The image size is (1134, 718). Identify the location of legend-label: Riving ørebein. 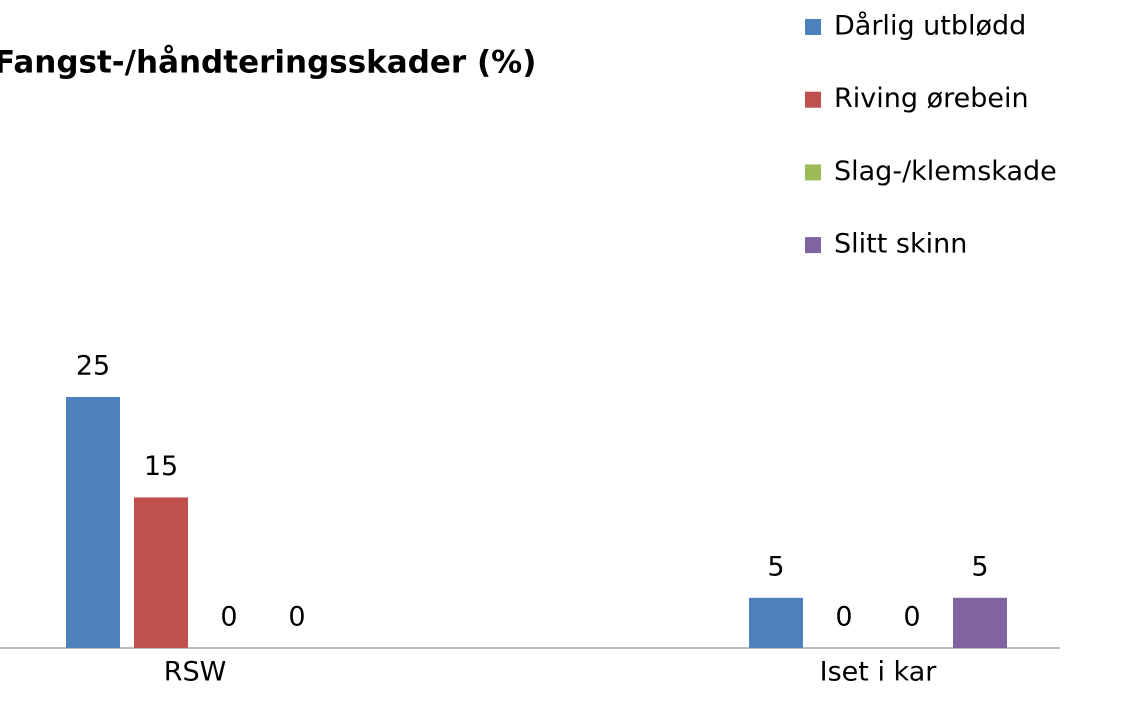
(931, 98).